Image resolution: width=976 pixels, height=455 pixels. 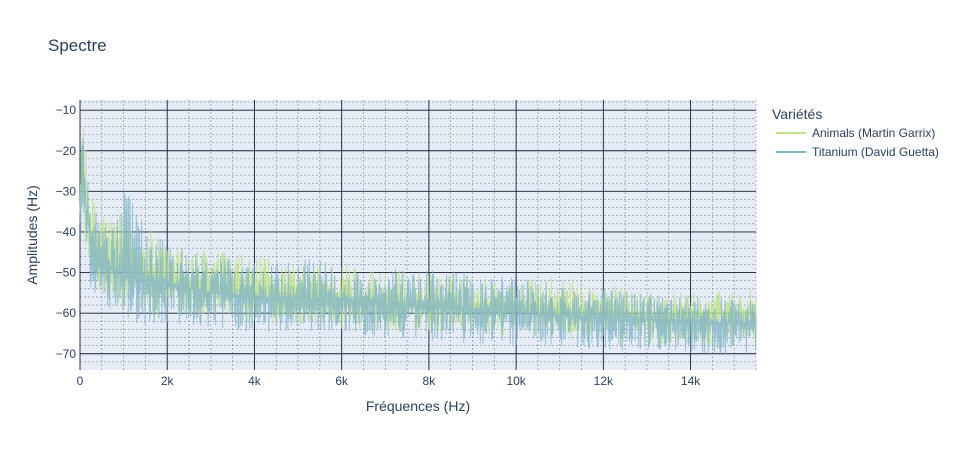 What do you see at coordinates (604, 381) in the screenshot?
I see `x-tick-label: 12k` at bounding box center [604, 381].